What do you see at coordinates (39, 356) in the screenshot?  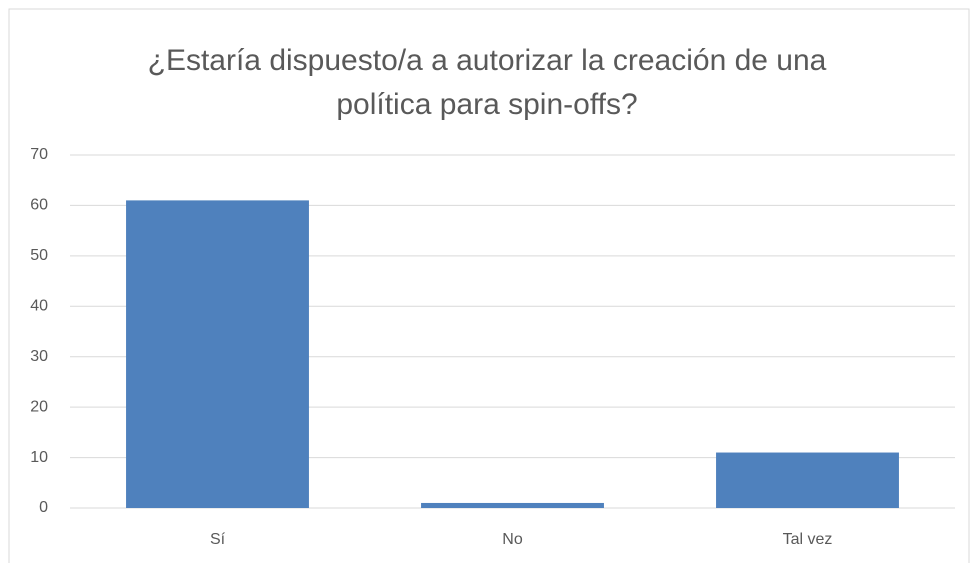 I see `y-tick-label: 30` at bounding box center [39, 356].